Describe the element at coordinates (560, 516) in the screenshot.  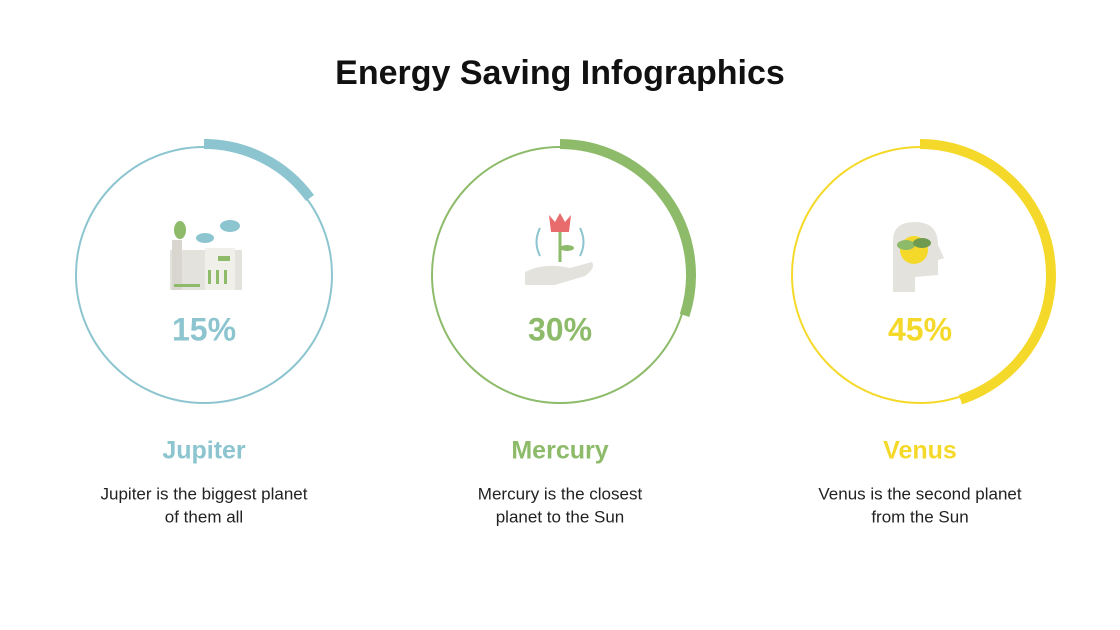
I see `item-description: planet to the Sun` at that location.